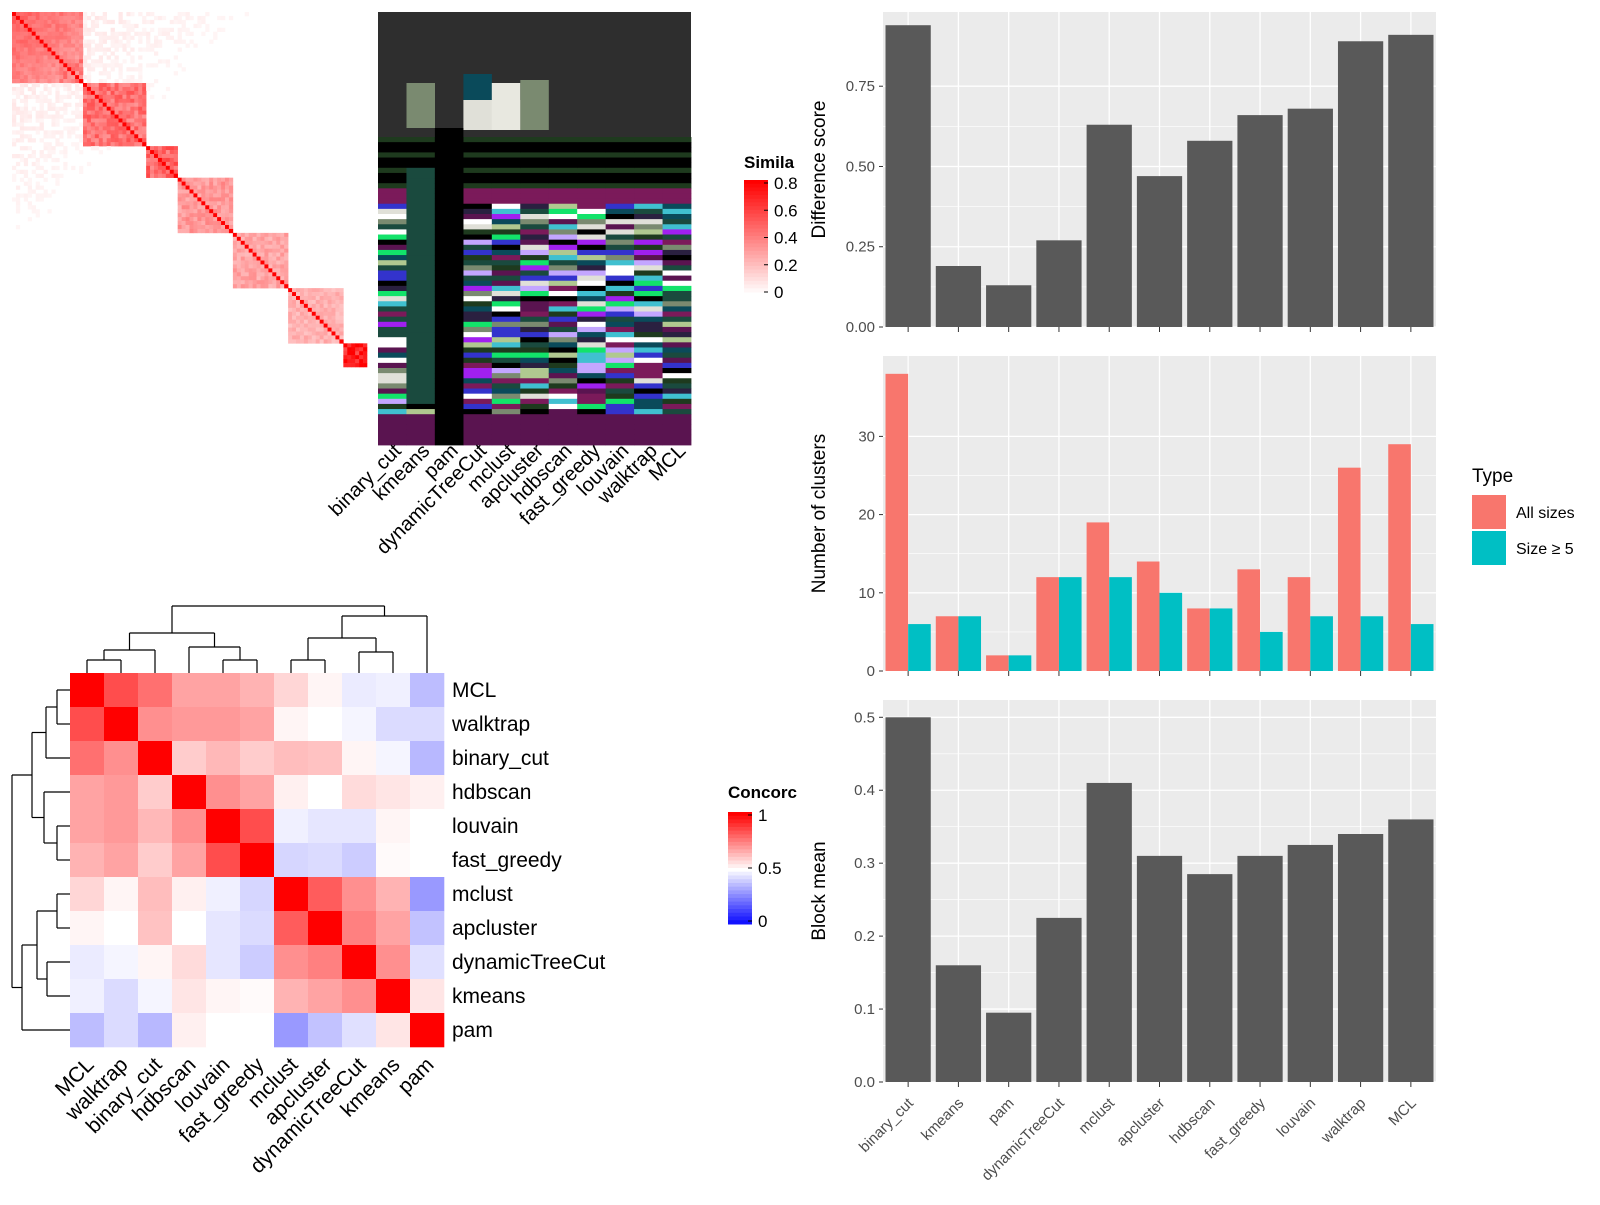 The image size is (1600, 1205). Describe the element at coordinates (871, 671) in the screenshot. I see `y-tick-label: 0` at that location.